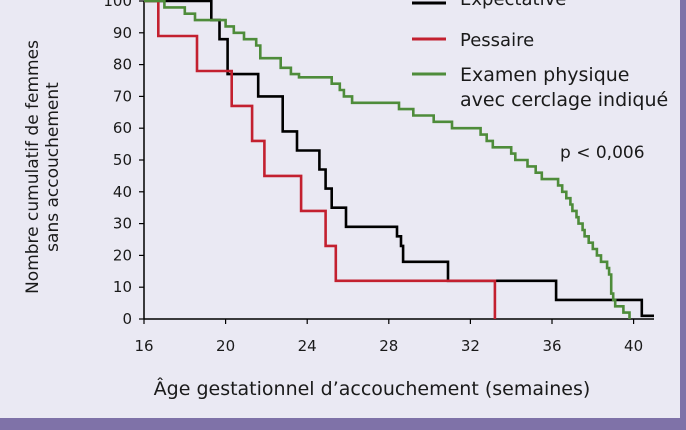 The height and width of the screenshot is (430, 686). What do you see at coordinates (307, 346) in the screenshot?
I see `x-tick-label: 24` at bounding box center [307, 346].